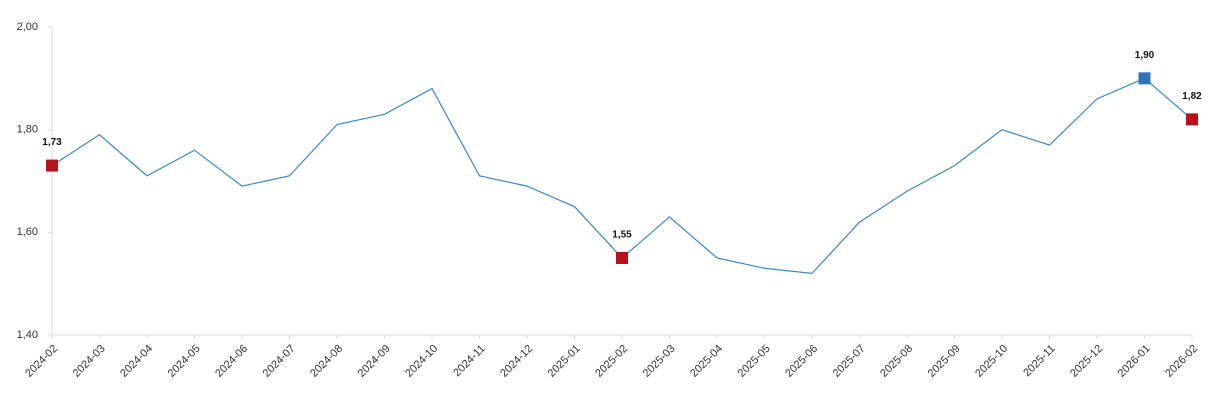 The height and width of the screenshot is (412, 1219). Describe the element at coordinates (516, 361) in the screenshot. I see `x-tick-label: 2024-12` at that location.